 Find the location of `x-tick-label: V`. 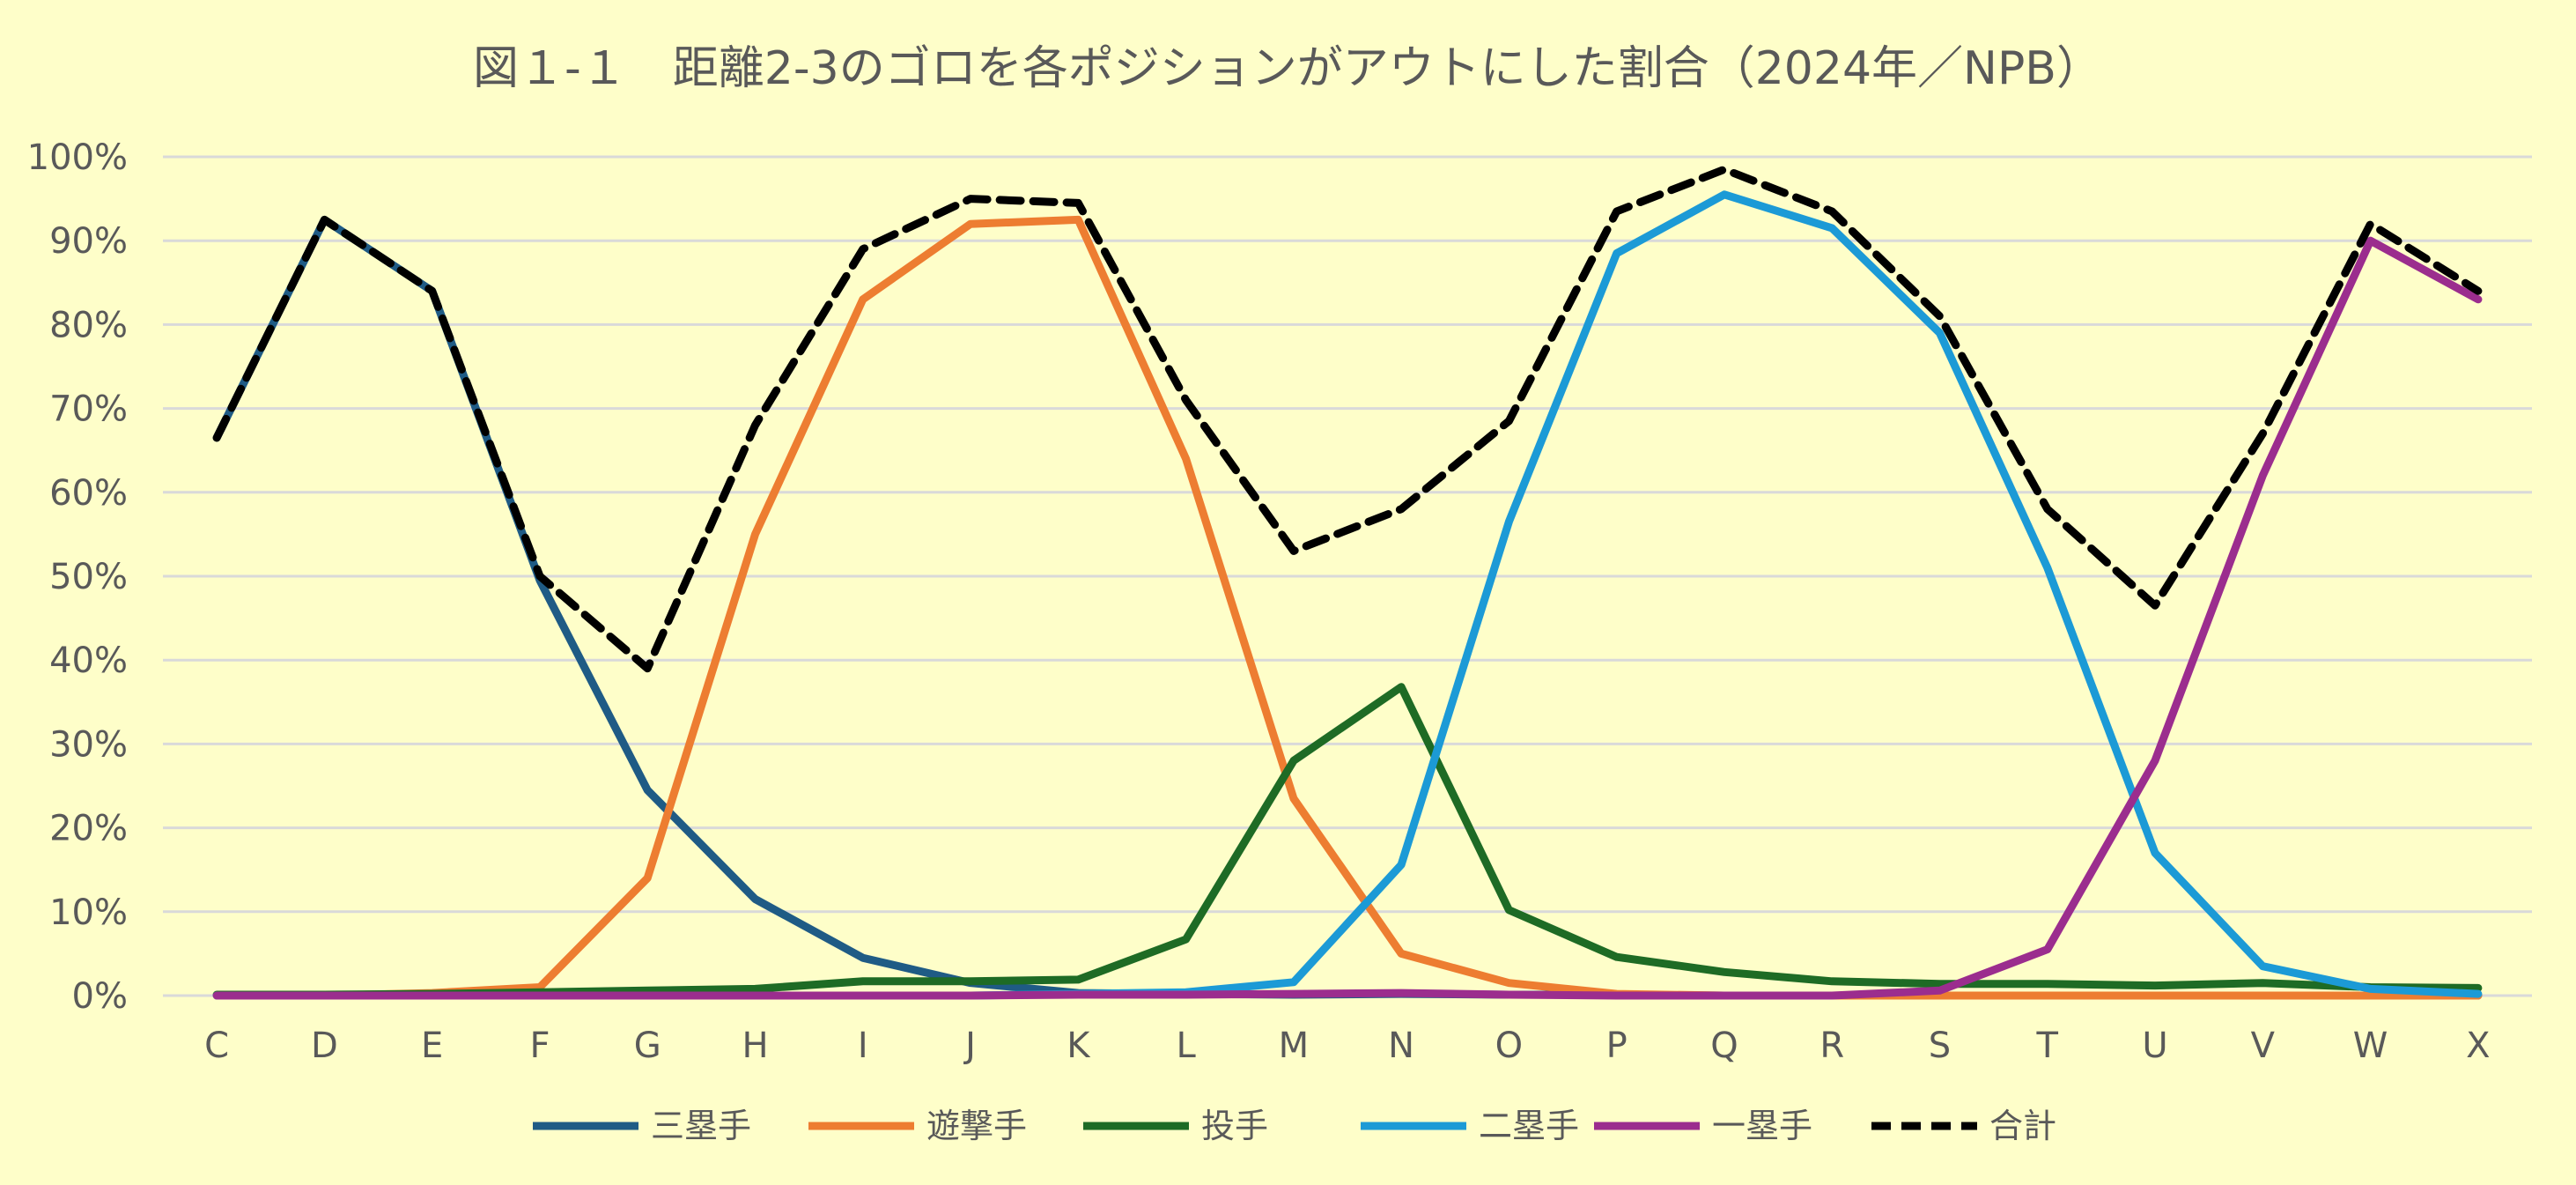

x-tick-label: V is located at coordinates (2263, 1046).